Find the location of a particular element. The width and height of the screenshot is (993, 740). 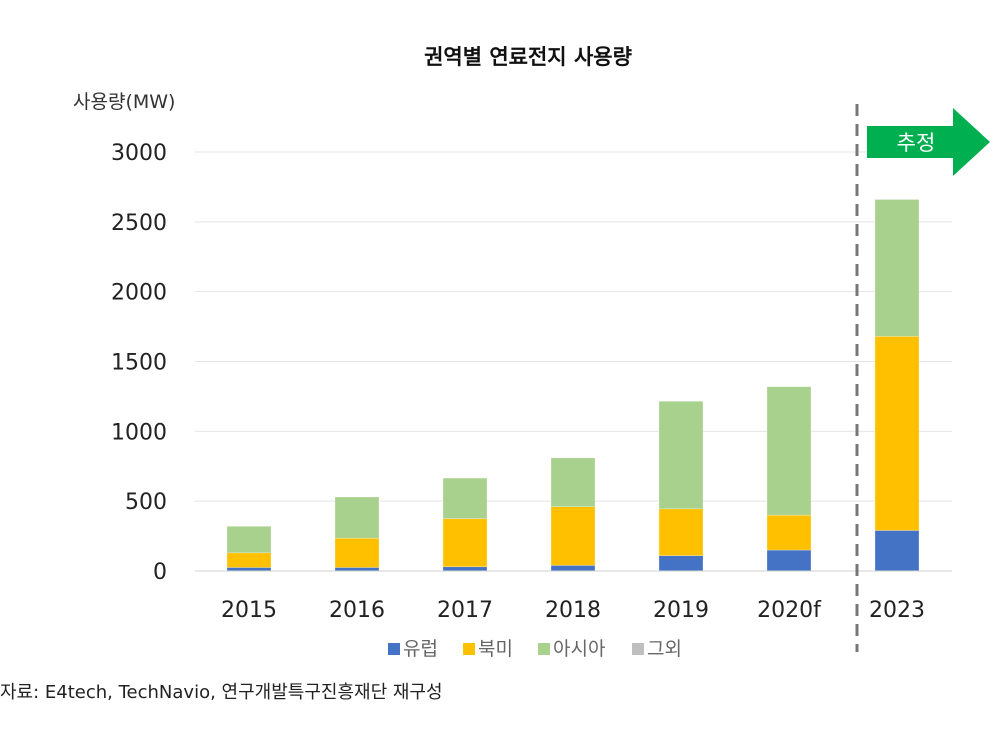

forecast-arrow-shape is located at coordinates (928, 142).